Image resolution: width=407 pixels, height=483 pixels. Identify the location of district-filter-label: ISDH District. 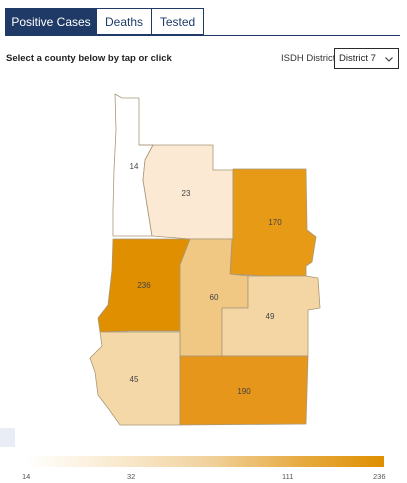
(308, 58).